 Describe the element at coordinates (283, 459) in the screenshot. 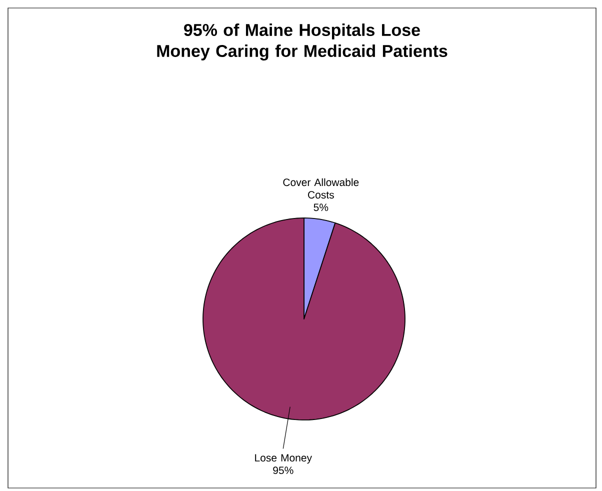

I see `slice-label: Lose Money` at that location.